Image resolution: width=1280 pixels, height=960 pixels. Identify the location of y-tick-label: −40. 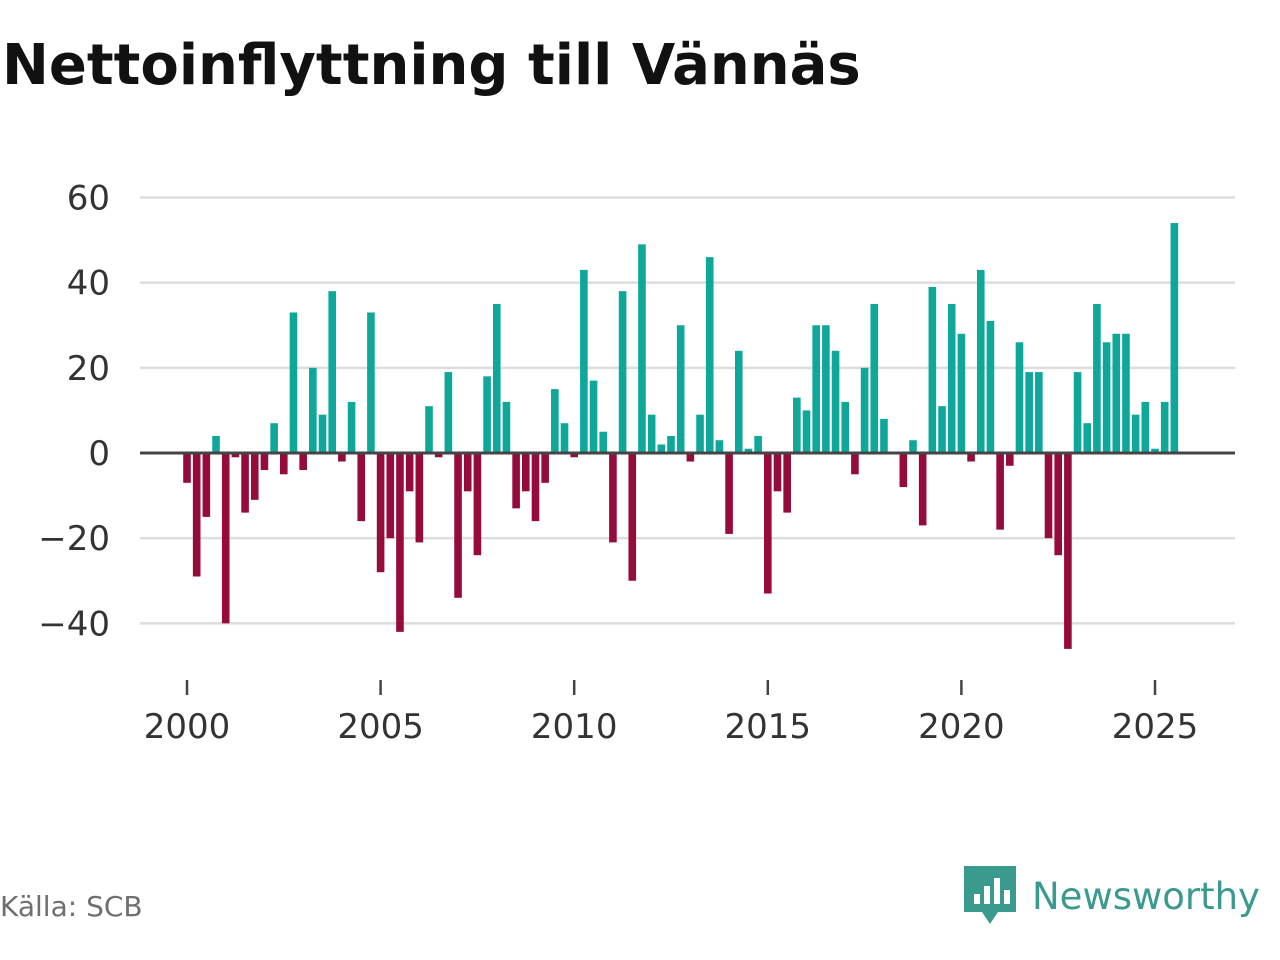
(74, 624).